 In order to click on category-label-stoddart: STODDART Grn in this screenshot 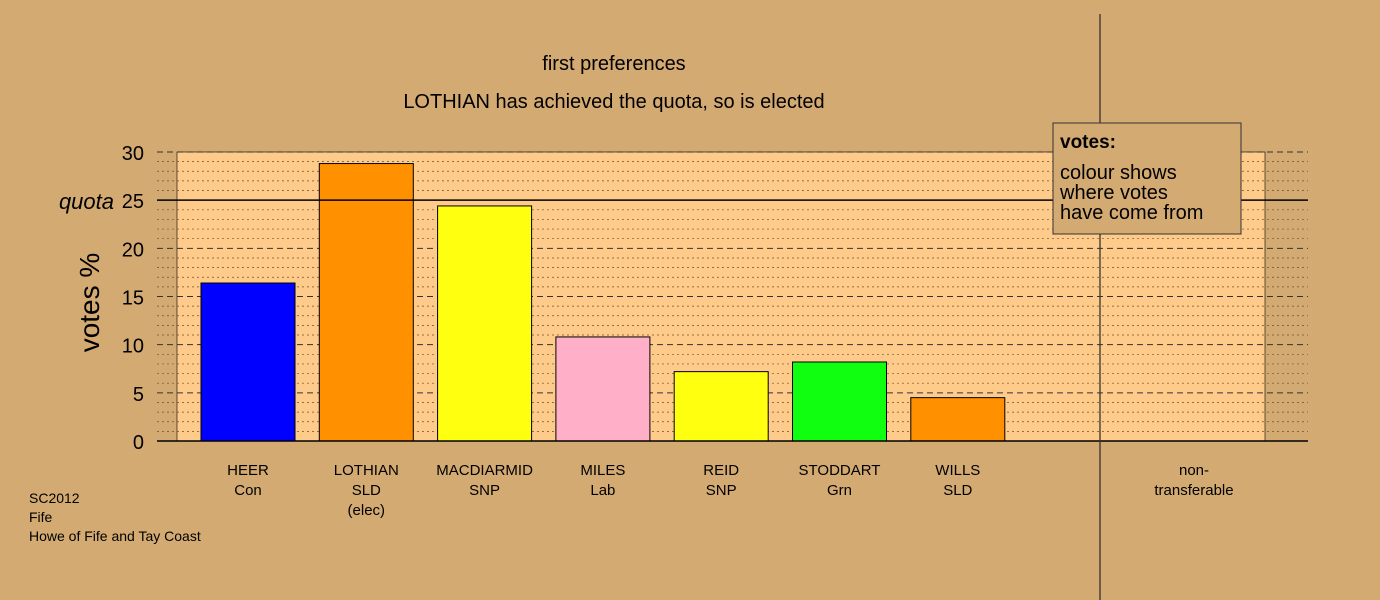, I will do `click(840, 480)`.